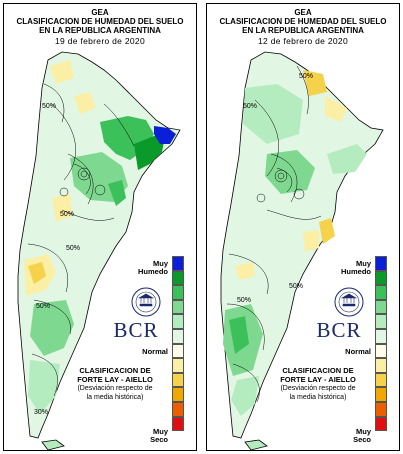 The height and width of the screenshot is (454, 403). Describe the element at coordinates (100, 41) in the screenshot. I see `map-date: 19 de febrero de 2020` at that location.